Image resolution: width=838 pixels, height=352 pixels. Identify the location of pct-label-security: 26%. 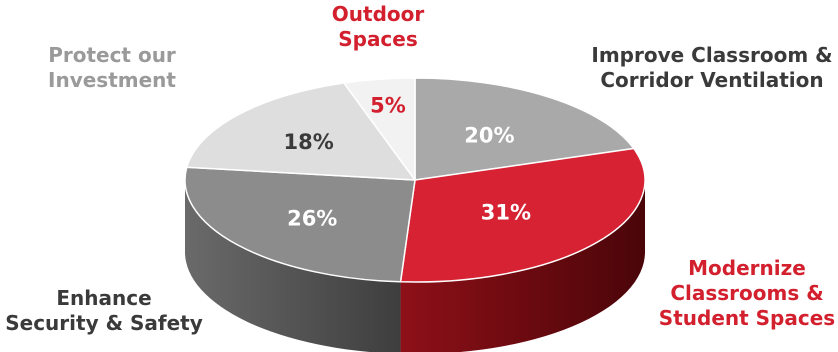
(312, 219).